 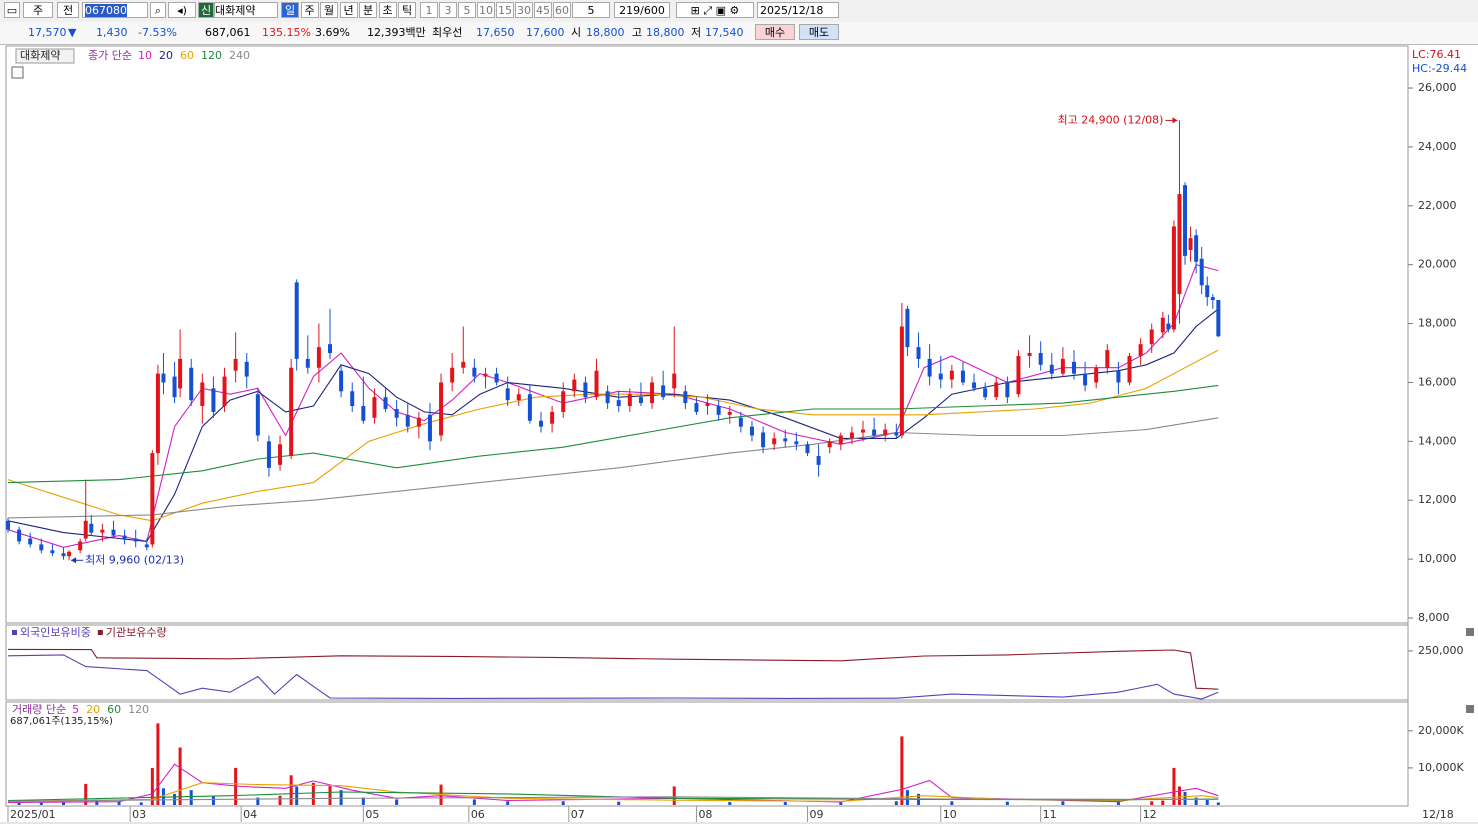 What do you see at coordinates (429, 10) in the screenshot?
I see `minute-button: 1` at bounding box center [429, 10].